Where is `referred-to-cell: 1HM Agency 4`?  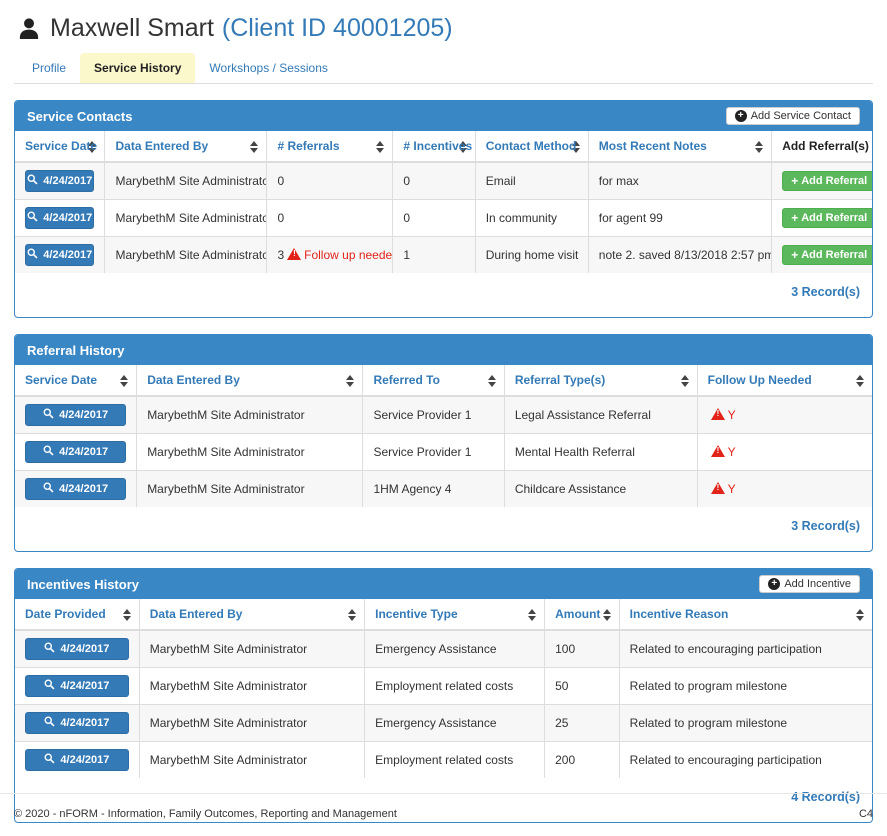 referred-to-cell: 1HM Agency 4 is located at coordinates (433, 488).